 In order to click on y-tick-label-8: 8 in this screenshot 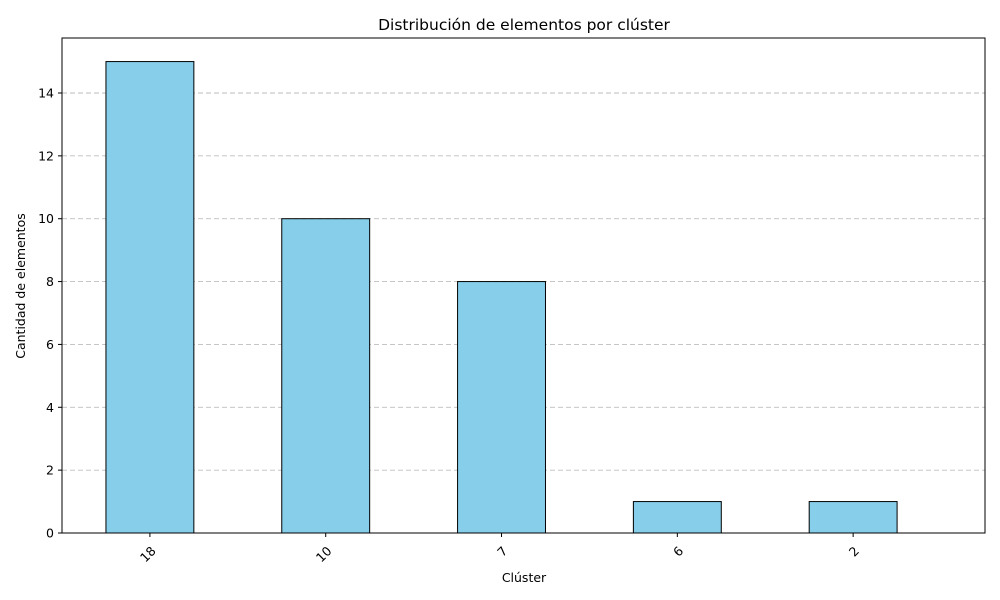, I will do `click(50, 281)`.